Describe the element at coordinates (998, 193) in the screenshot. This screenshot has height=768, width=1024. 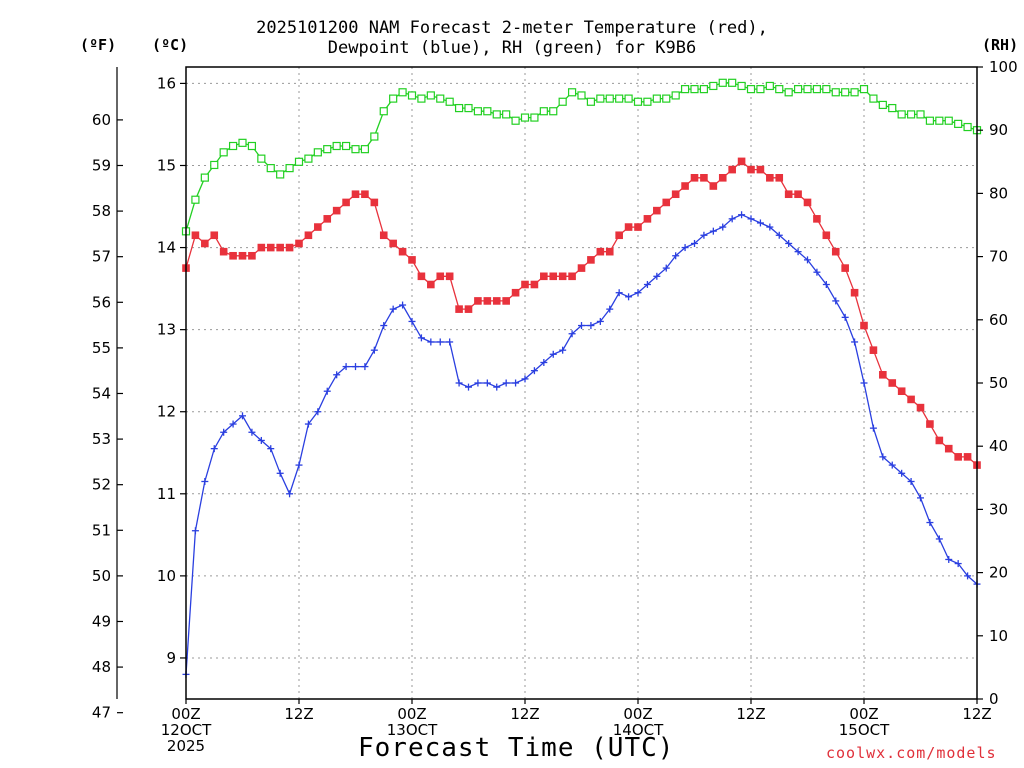
I see `rh-tick-label: 80` at that location.